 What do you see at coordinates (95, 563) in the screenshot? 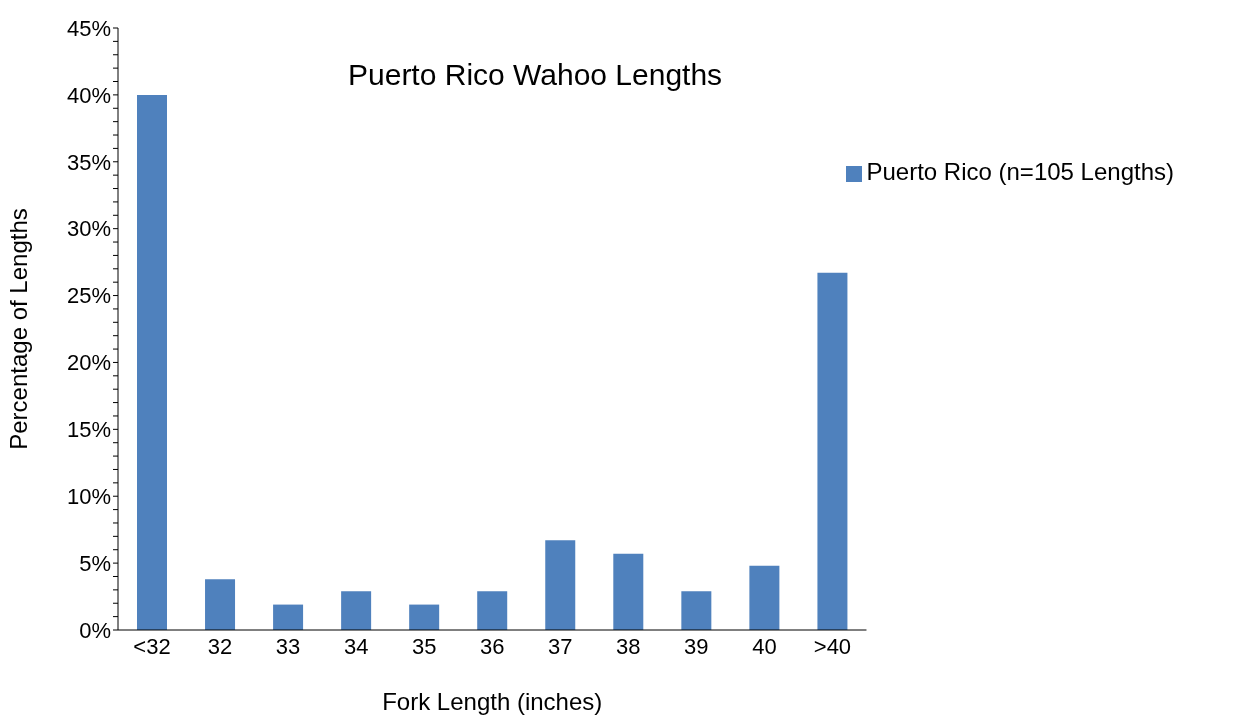
I see `y-tick-label: 5%` at bounding box center [95, 563].